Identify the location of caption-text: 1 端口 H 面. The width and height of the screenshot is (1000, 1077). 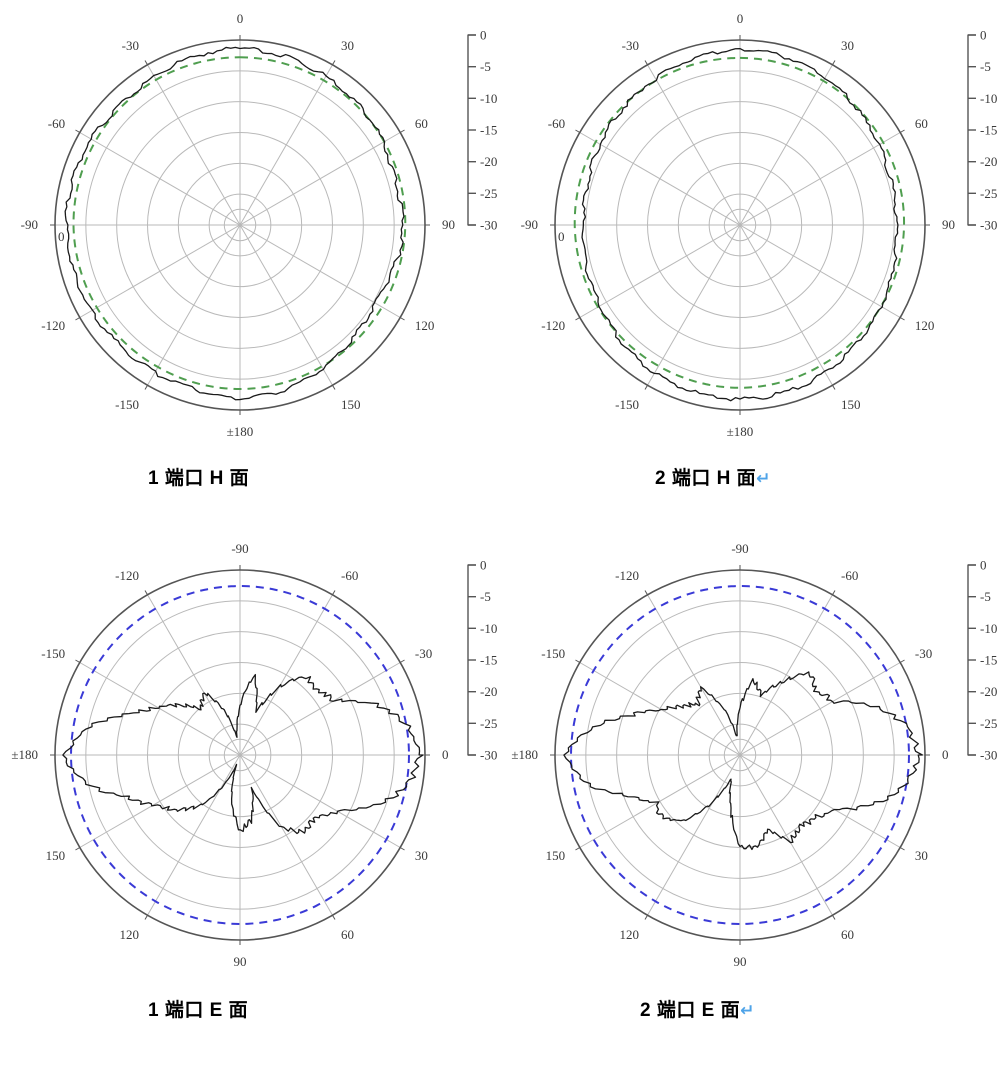
(199, 478).